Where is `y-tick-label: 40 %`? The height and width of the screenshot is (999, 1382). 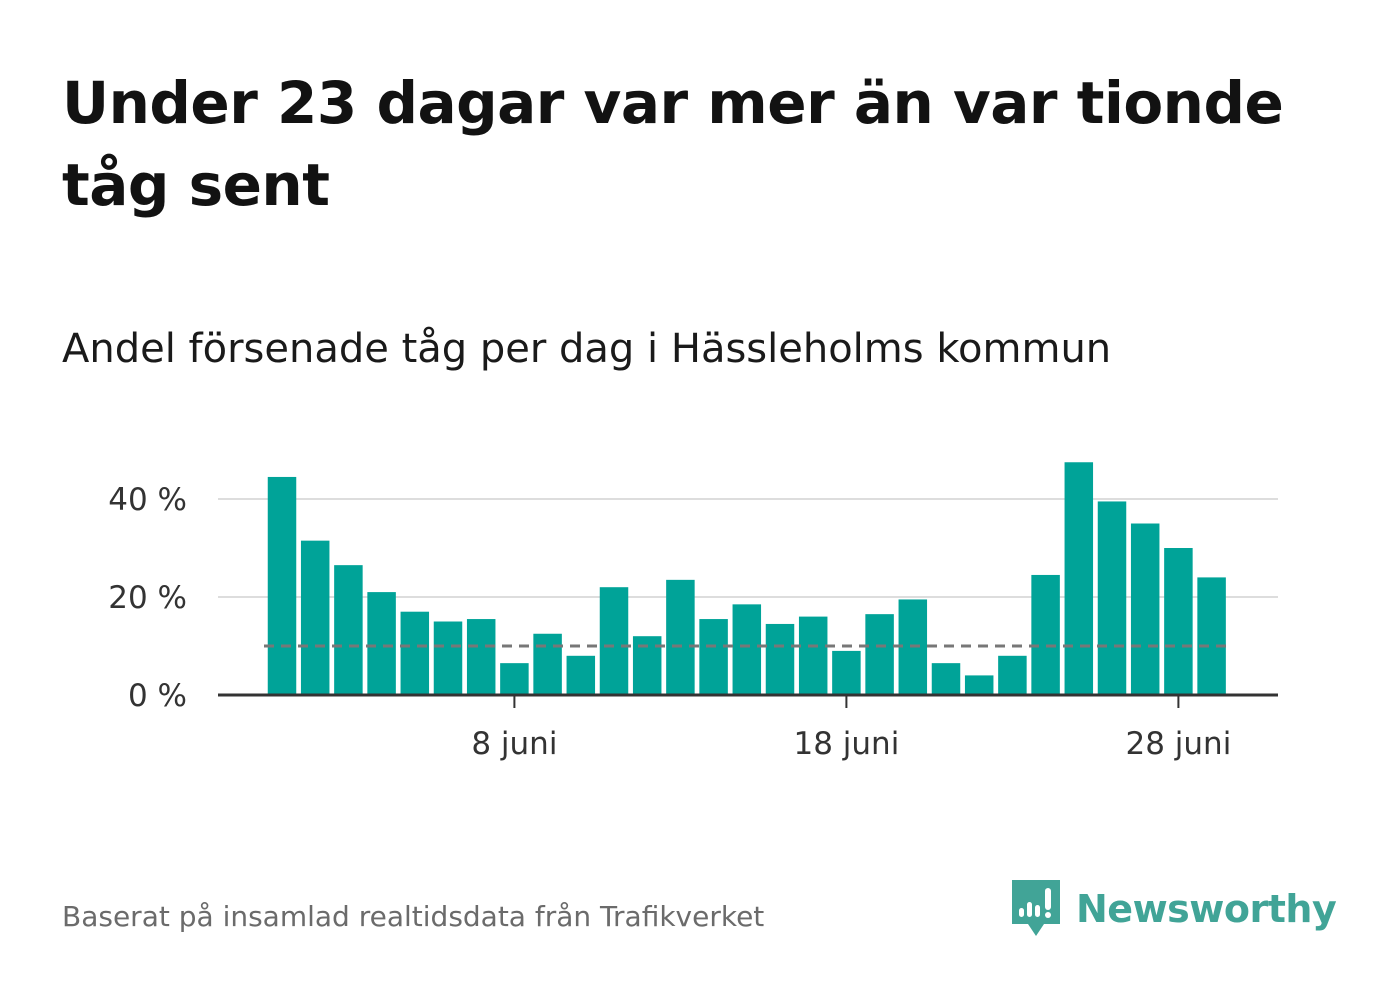 y-tick-label: 40 % is located at coordinates (147, 500).